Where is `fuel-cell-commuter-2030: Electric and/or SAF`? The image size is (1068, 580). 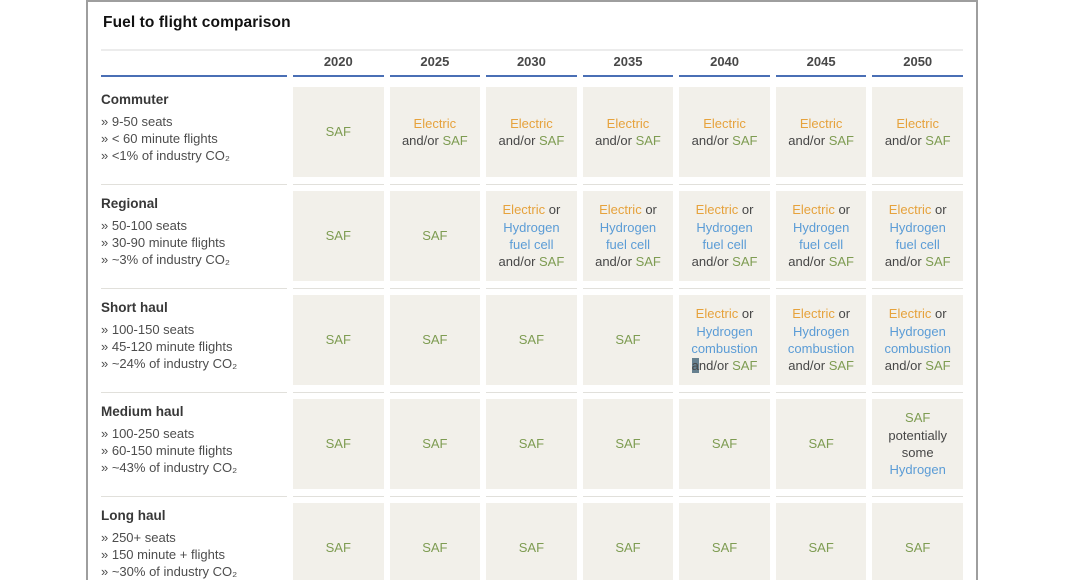 fuel-cell-commuter-2030: Electric and/or SAF is located at coordinates (531, 132).